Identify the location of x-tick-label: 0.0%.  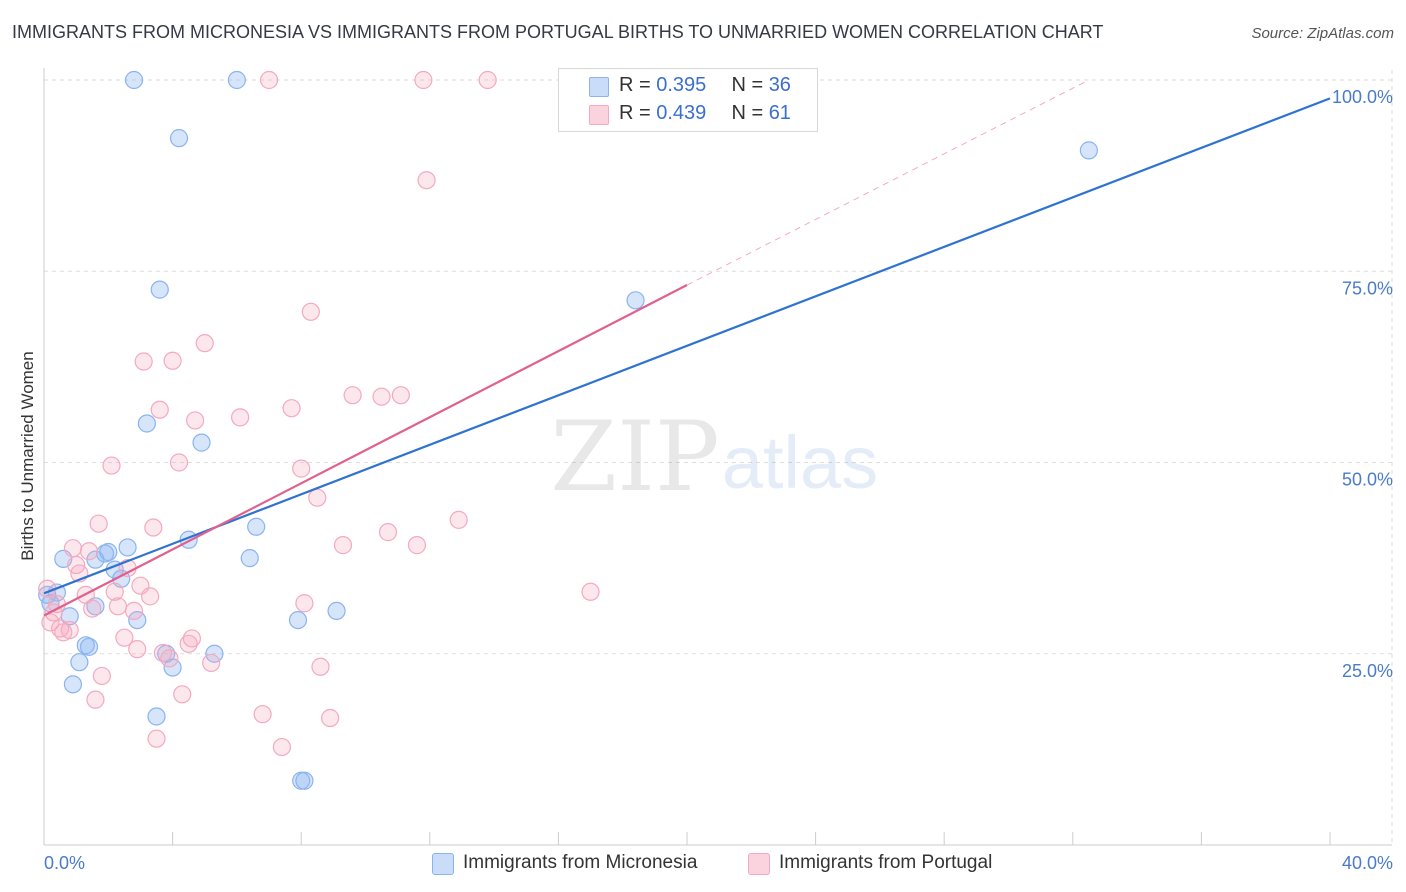
(64, 863).